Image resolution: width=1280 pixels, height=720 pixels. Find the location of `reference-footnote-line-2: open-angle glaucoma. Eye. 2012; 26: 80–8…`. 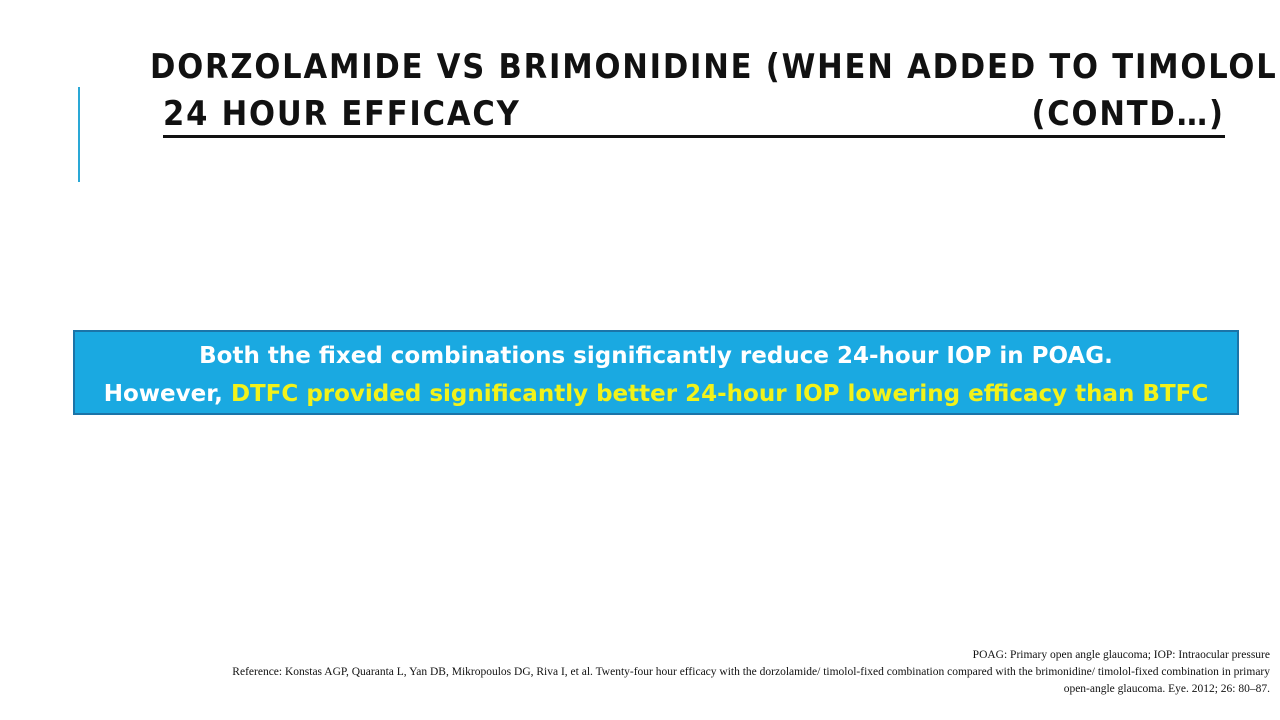

reference-footnote-line-2: open-angle glaucoma. Eye. 2012; 26: 80–8… is located at coordinates (1166, 689).